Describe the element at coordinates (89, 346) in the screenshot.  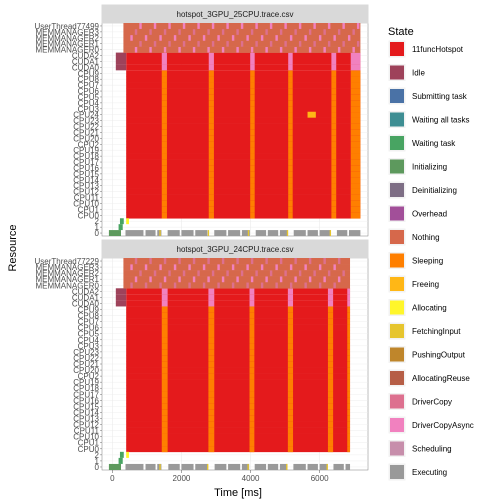
I see `y-tick-label: CPU3` at that location.